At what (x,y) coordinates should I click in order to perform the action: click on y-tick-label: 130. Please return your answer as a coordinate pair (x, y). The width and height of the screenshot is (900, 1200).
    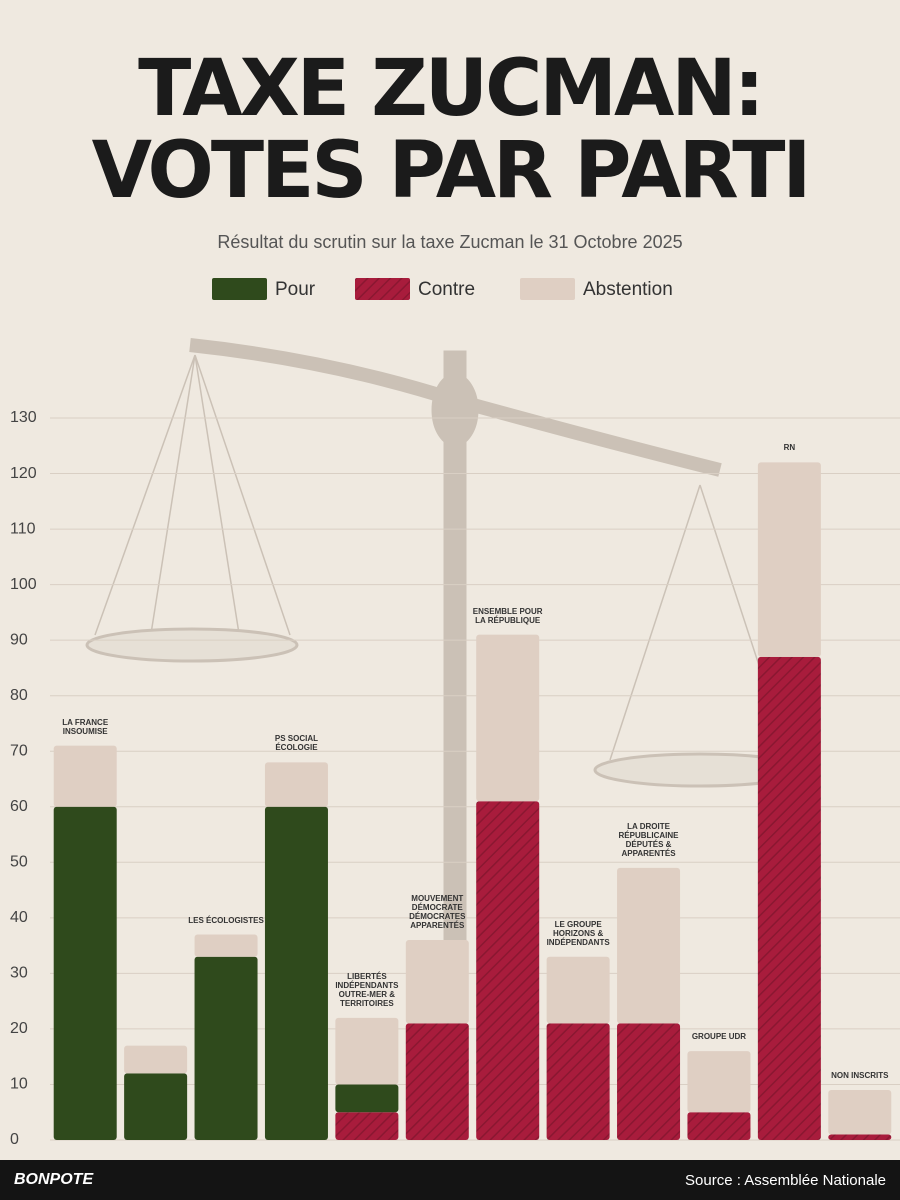
    Looking at the image, I should click on (23, 417).